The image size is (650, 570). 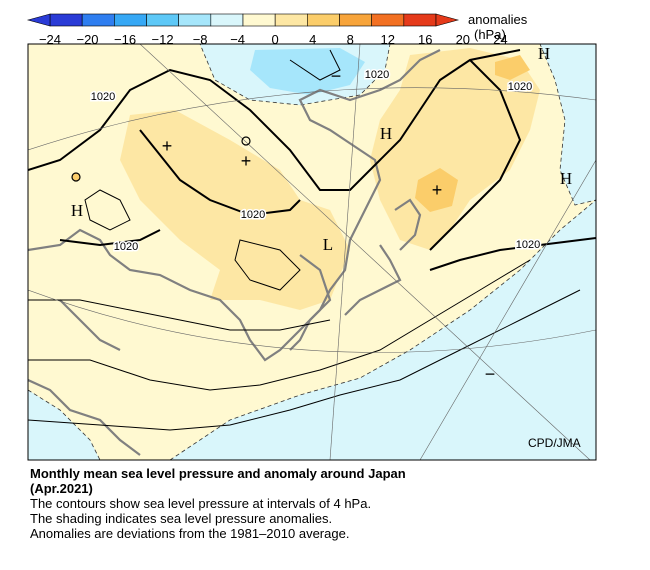 I want to click on colorbar-tick-label: 12, so click(x=388, y=39).